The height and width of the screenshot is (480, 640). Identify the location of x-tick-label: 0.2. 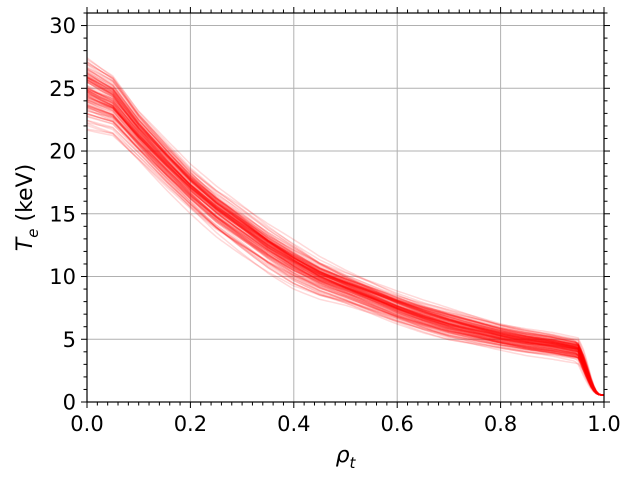
(190, 424).